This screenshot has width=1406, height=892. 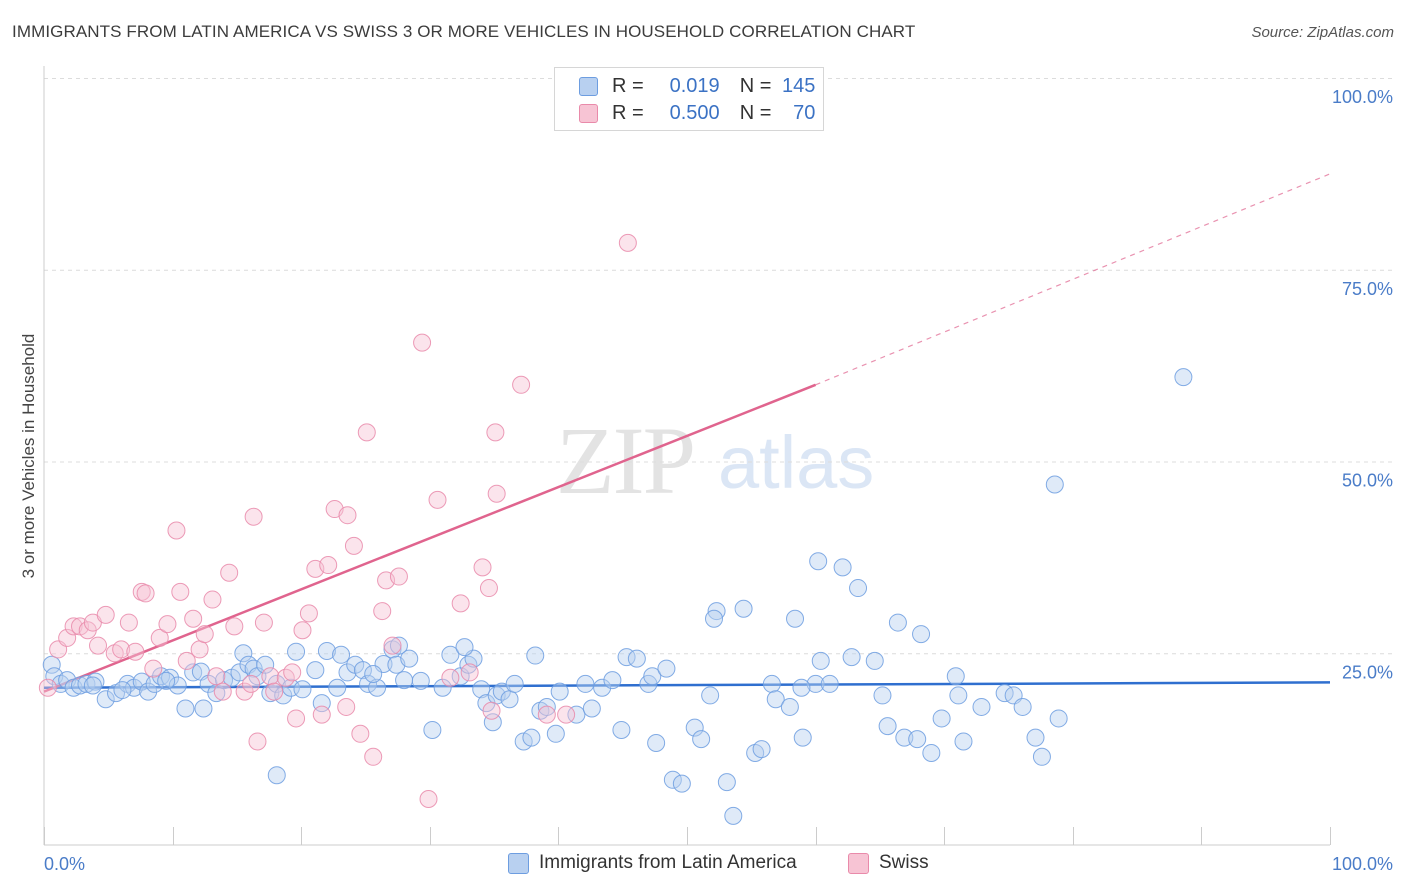 What do you see at coordinates (687, 685) in the screenshot?
I see `trend-line-immigrants` at bounding box center [687, 685].